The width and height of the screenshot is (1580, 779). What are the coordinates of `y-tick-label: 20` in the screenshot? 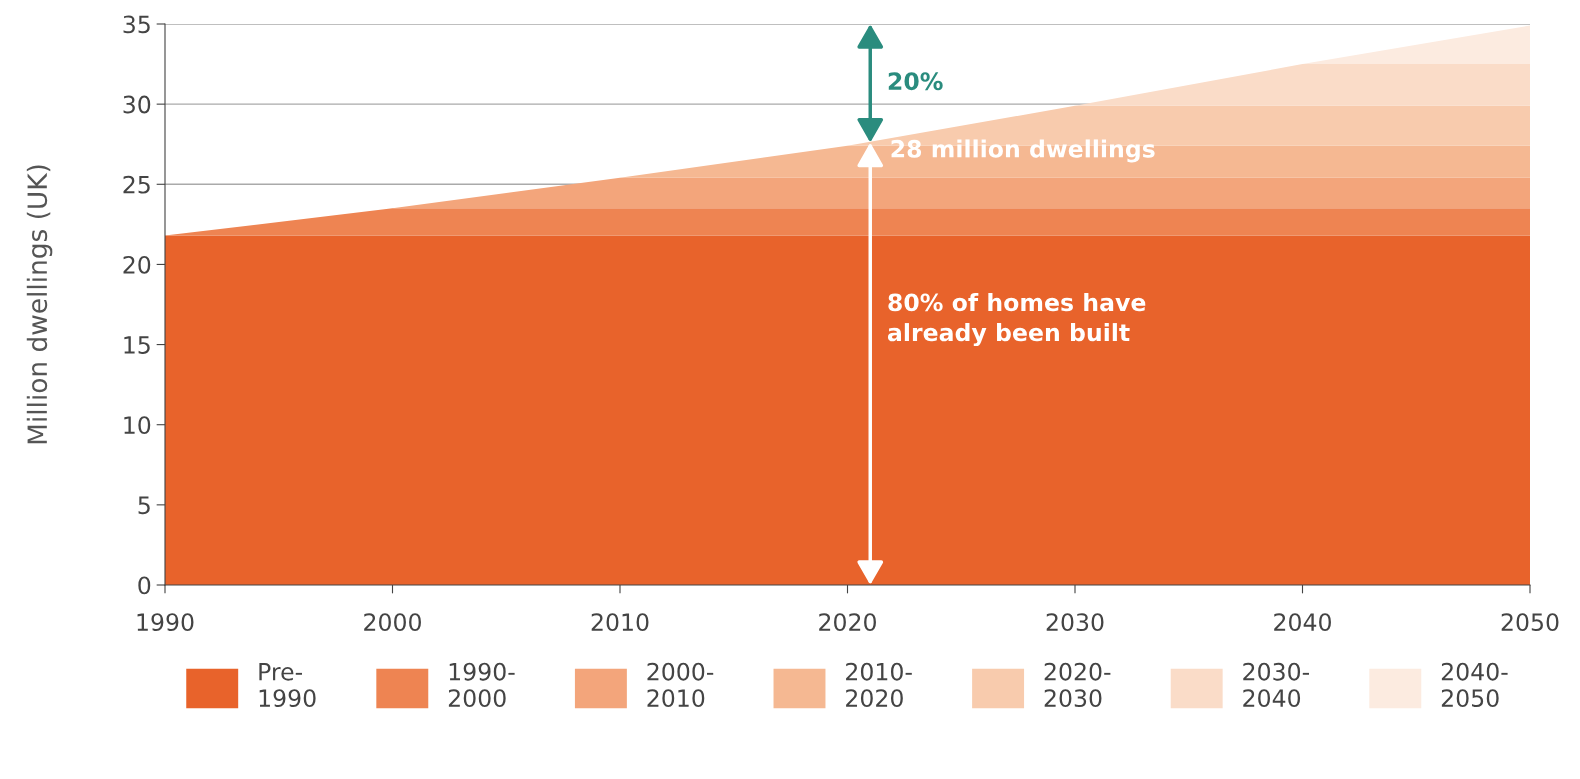 It's located at (137, 264).